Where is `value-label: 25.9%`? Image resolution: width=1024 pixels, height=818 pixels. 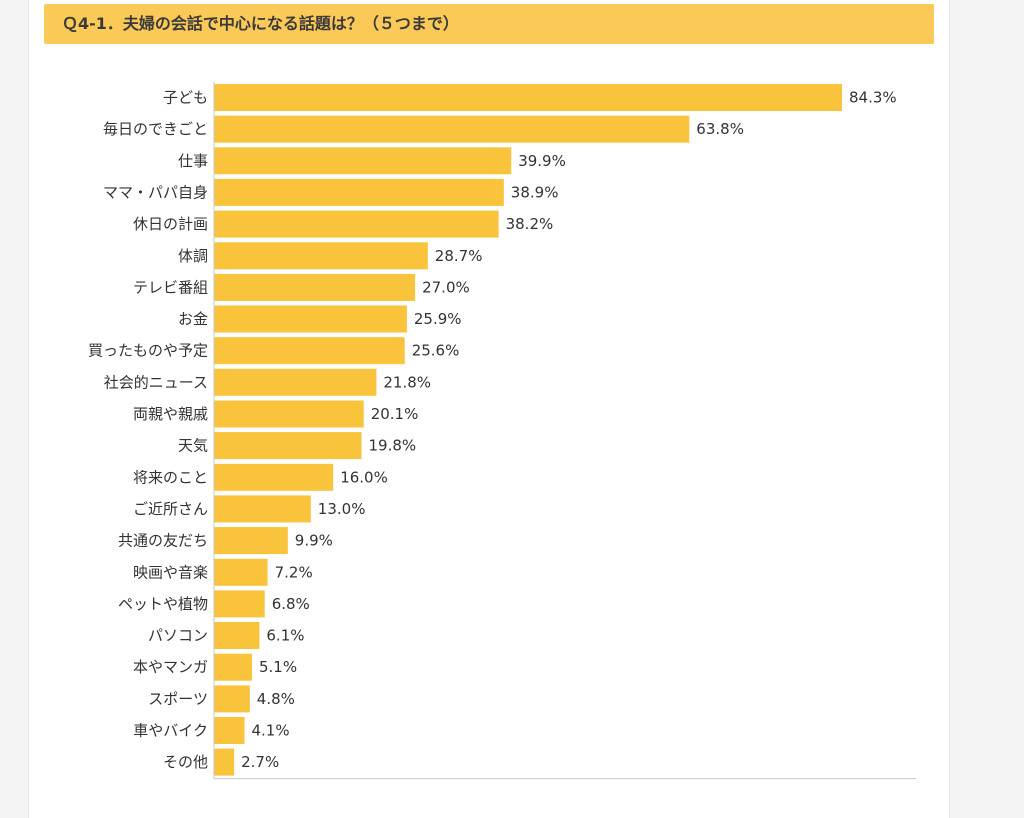 value-label: 25.9% is located at coordinates (438, 319).